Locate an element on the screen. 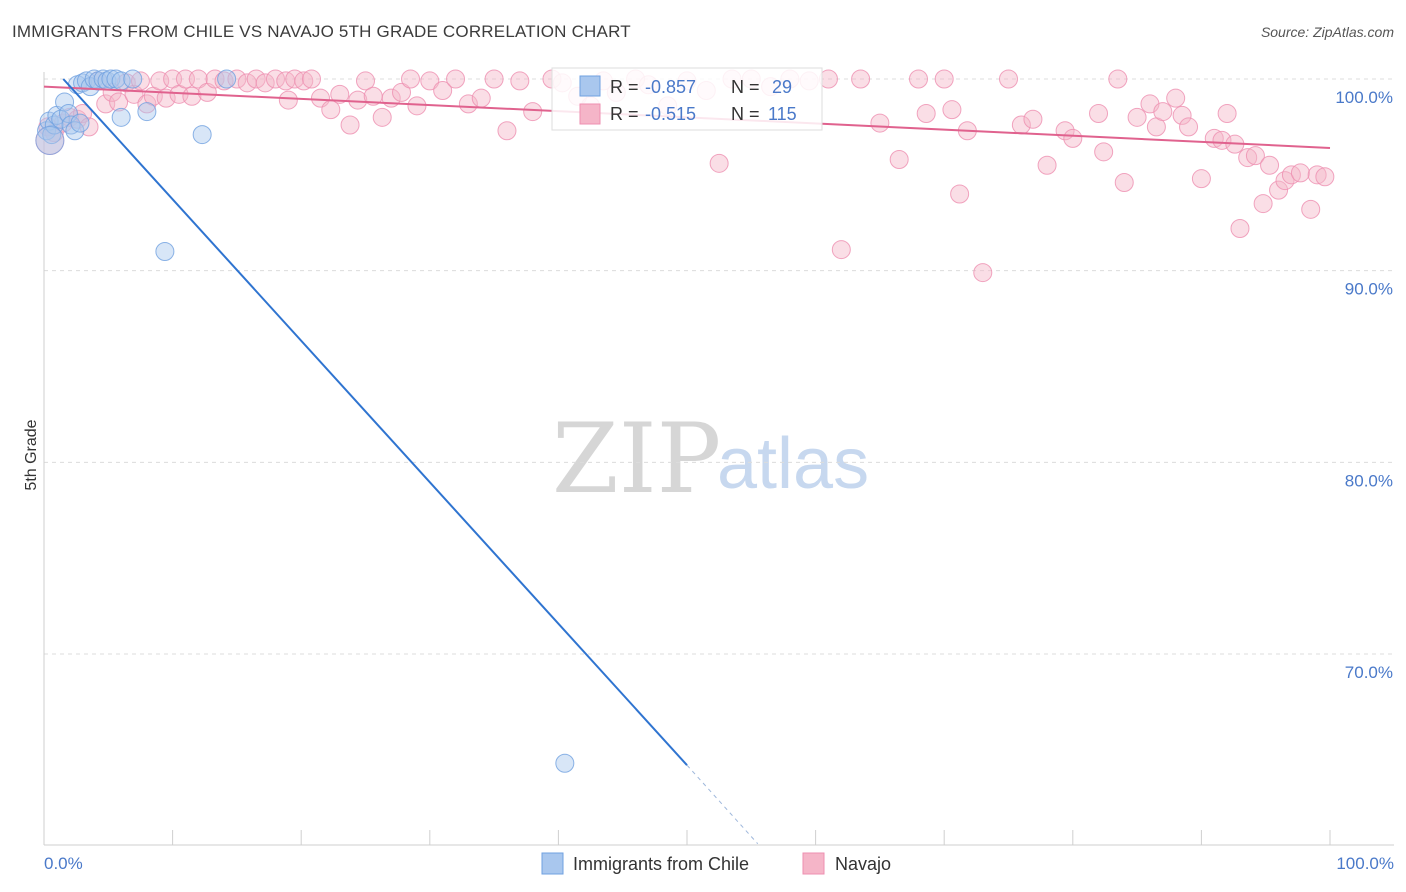 This screenshot has width=1406, height=892. y-axis-label: 5th Grade is located at coordinates (31, 454).